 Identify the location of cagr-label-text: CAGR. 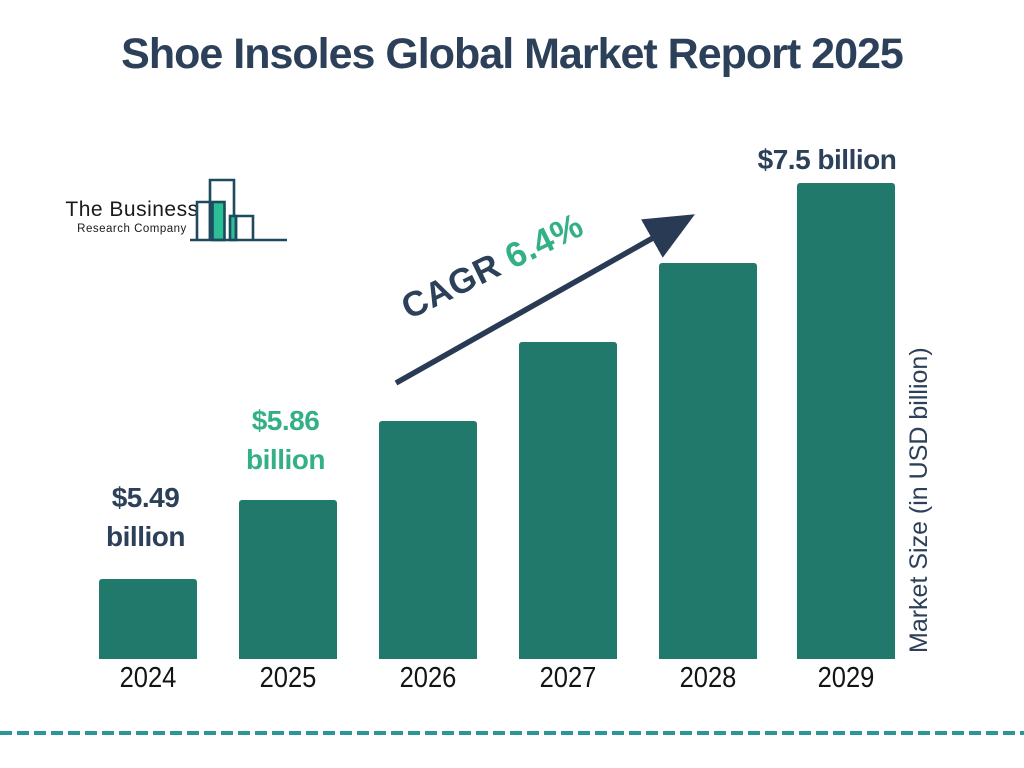
(451, 286).